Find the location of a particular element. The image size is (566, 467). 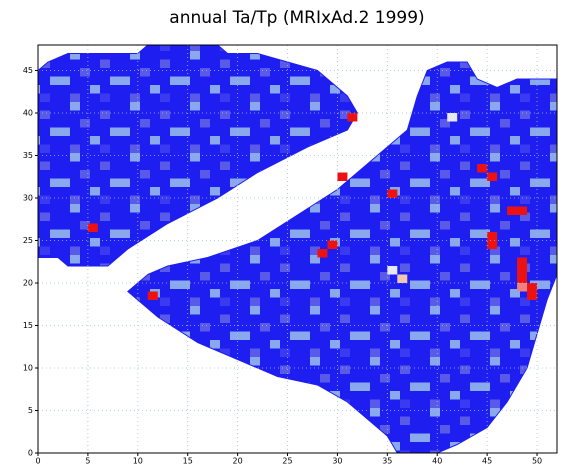

x-tick-label: 15 is located at coordinates (188, 461).